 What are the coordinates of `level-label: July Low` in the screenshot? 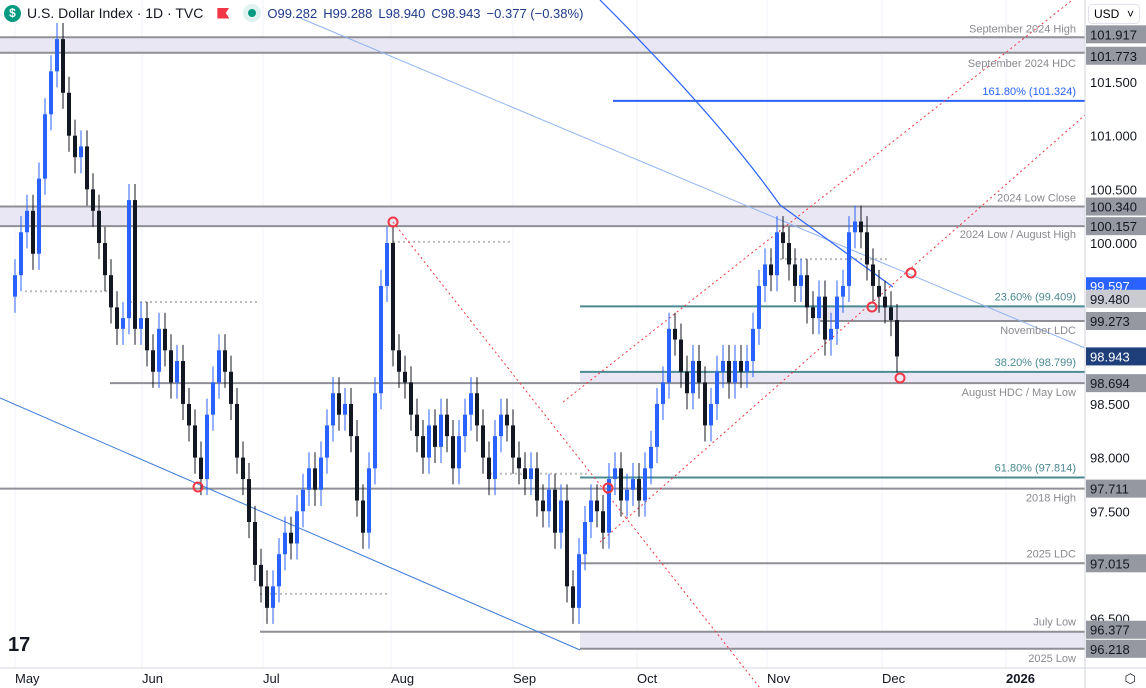 It's located at (1054, 623).